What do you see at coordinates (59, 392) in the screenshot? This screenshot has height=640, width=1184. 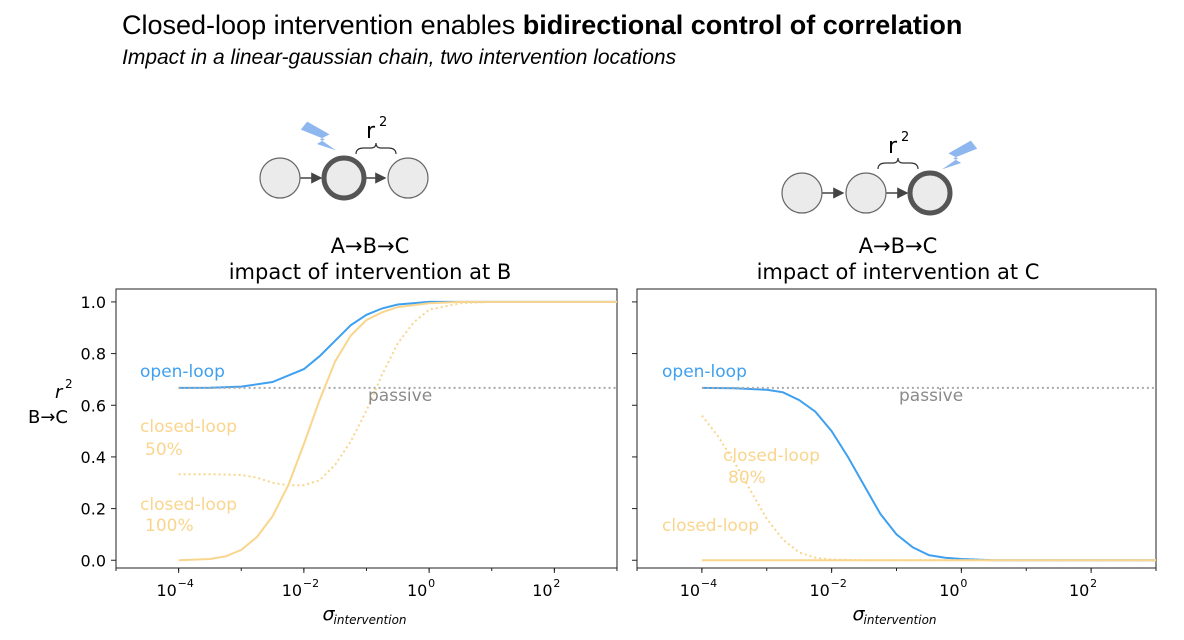 I see `y-axis-r-label: r` at bounding box center [59, 392].